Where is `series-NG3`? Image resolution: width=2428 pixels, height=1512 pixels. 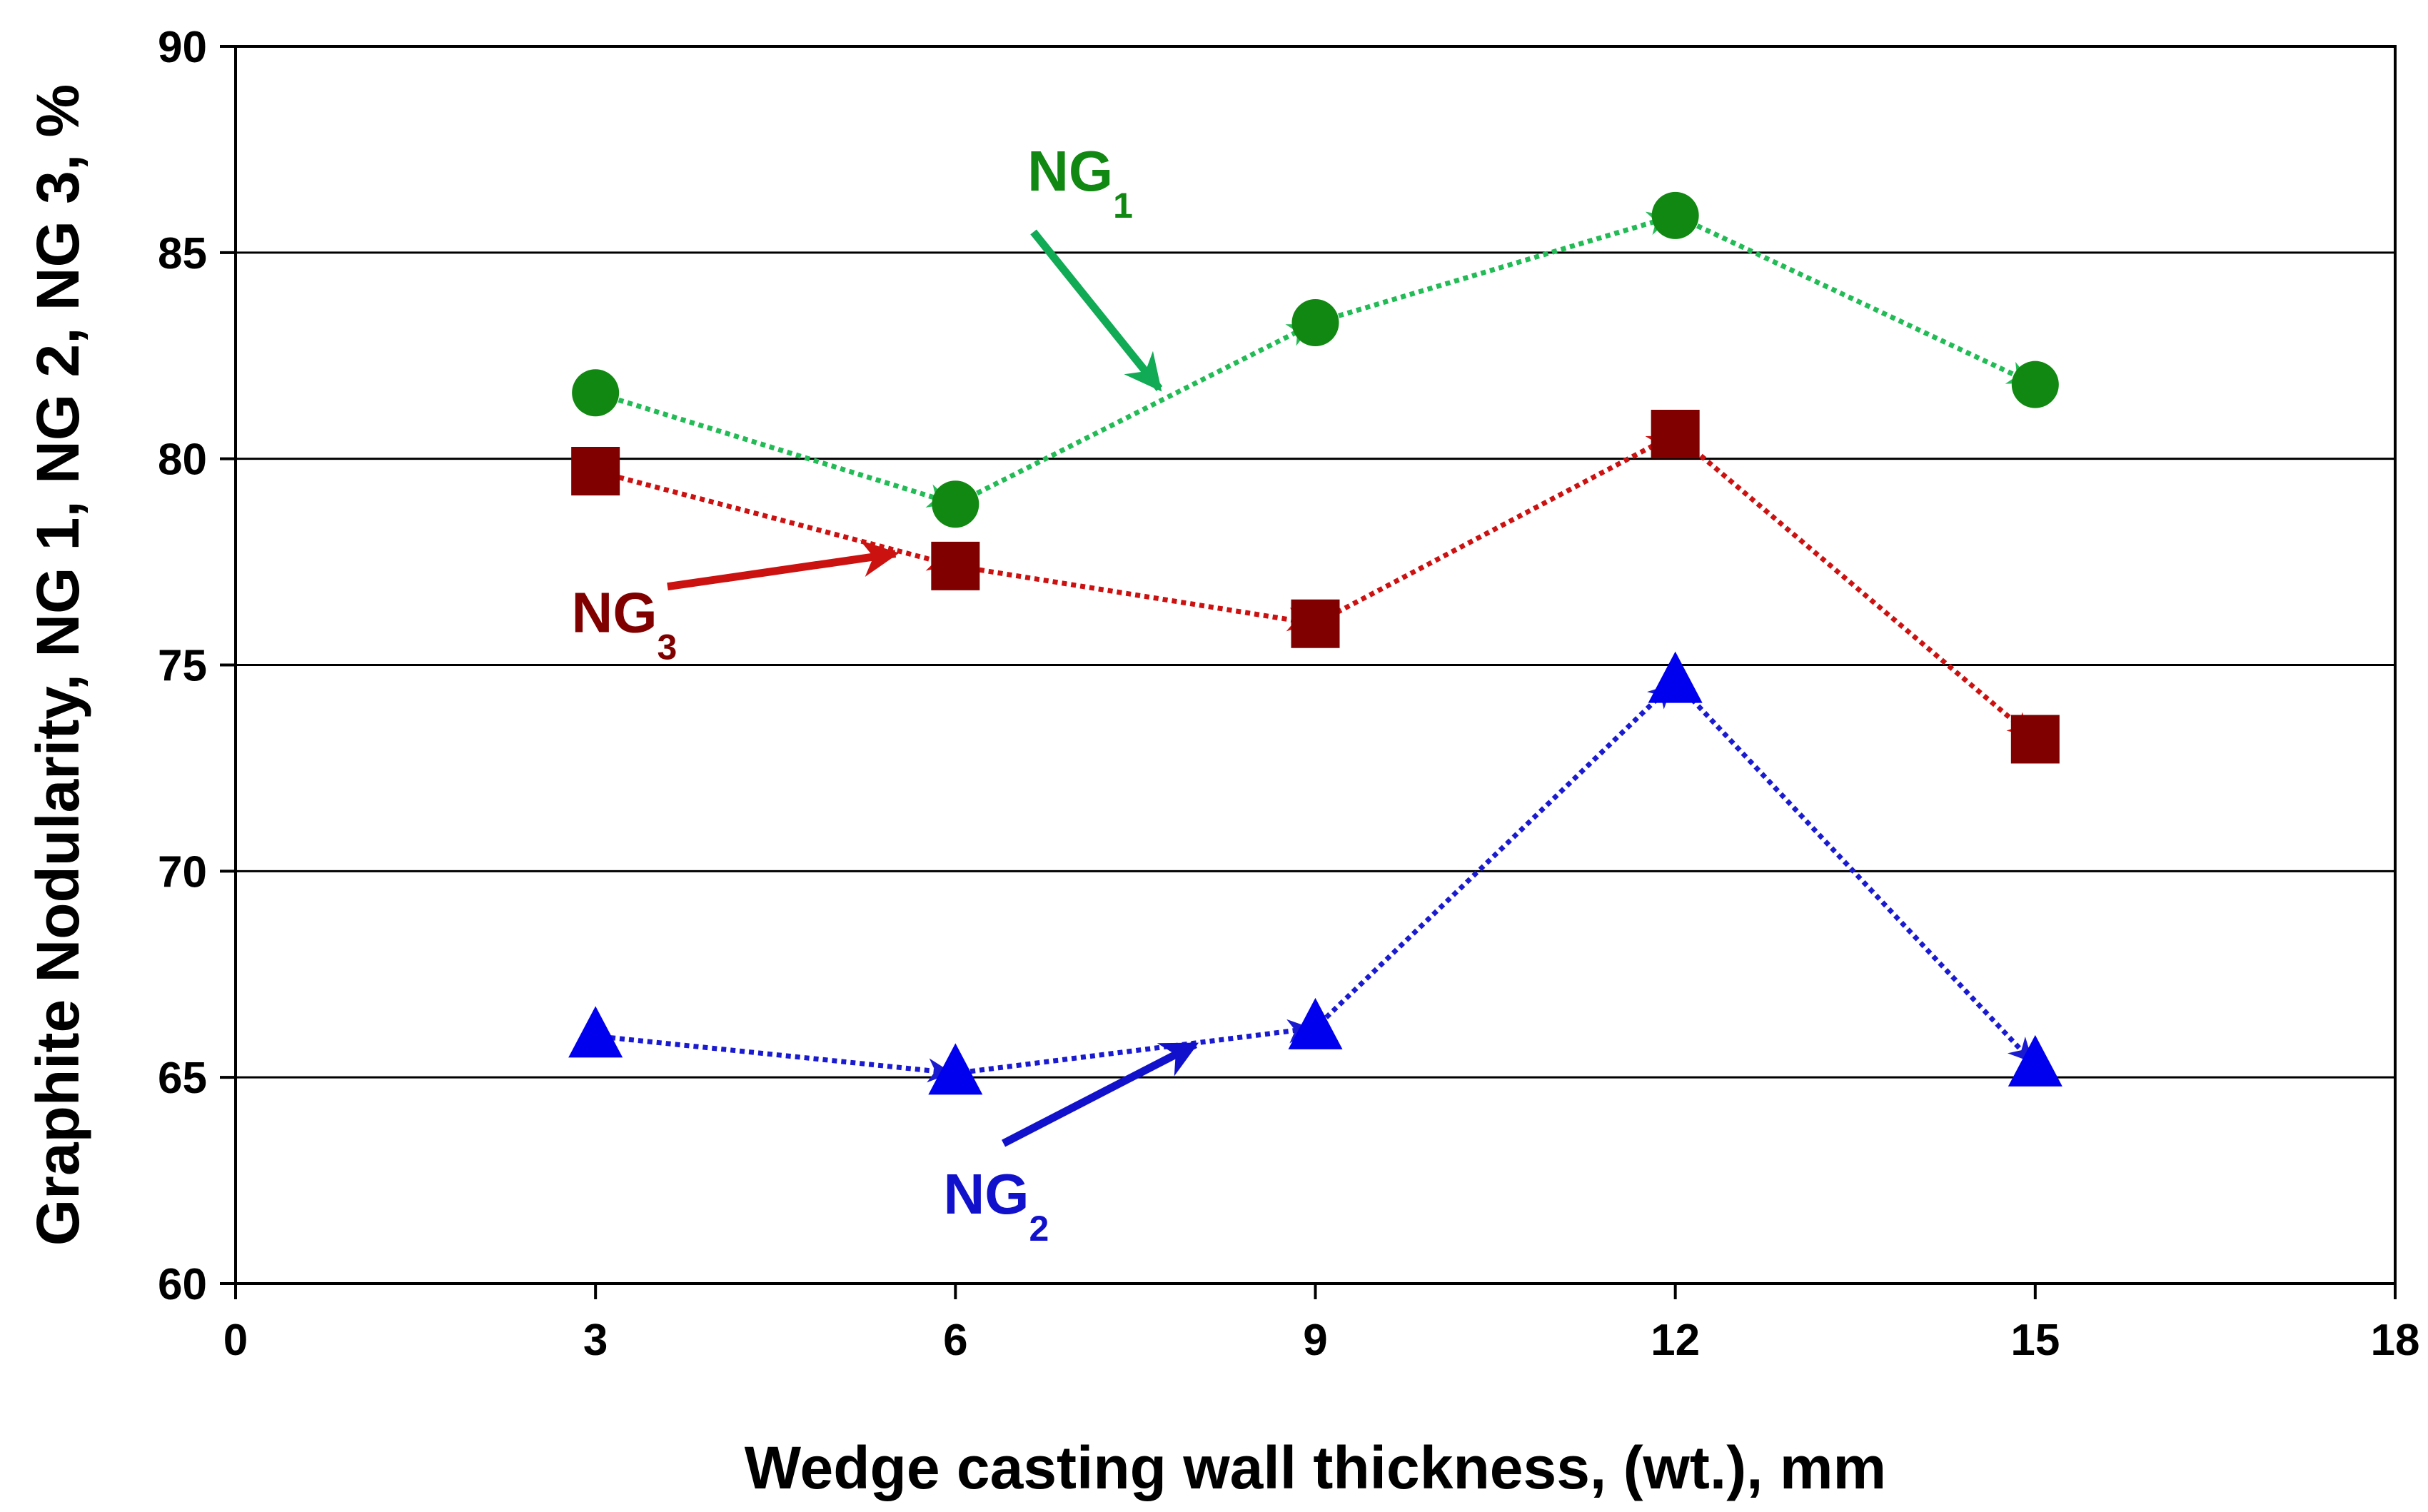 series-NG3 is located at coordinates (1315, 587).